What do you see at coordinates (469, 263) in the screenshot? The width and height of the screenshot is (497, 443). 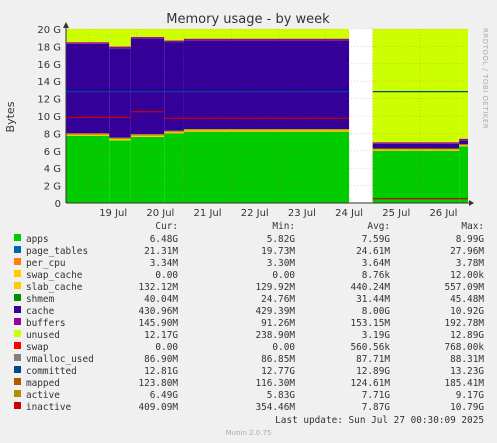 I see `legend-max-value: 3.78M` at bounding box center [469, 263].